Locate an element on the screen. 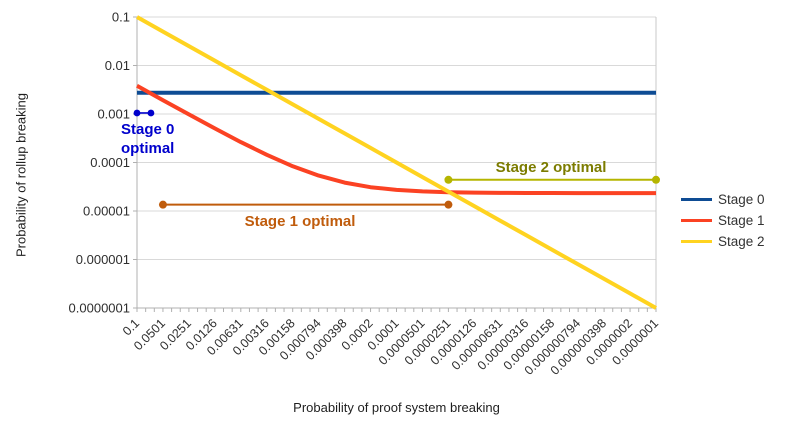 This screenshot has height=443, width=787. legend-label-stage-2: Stage 2 is located at coordinates (741, 241).